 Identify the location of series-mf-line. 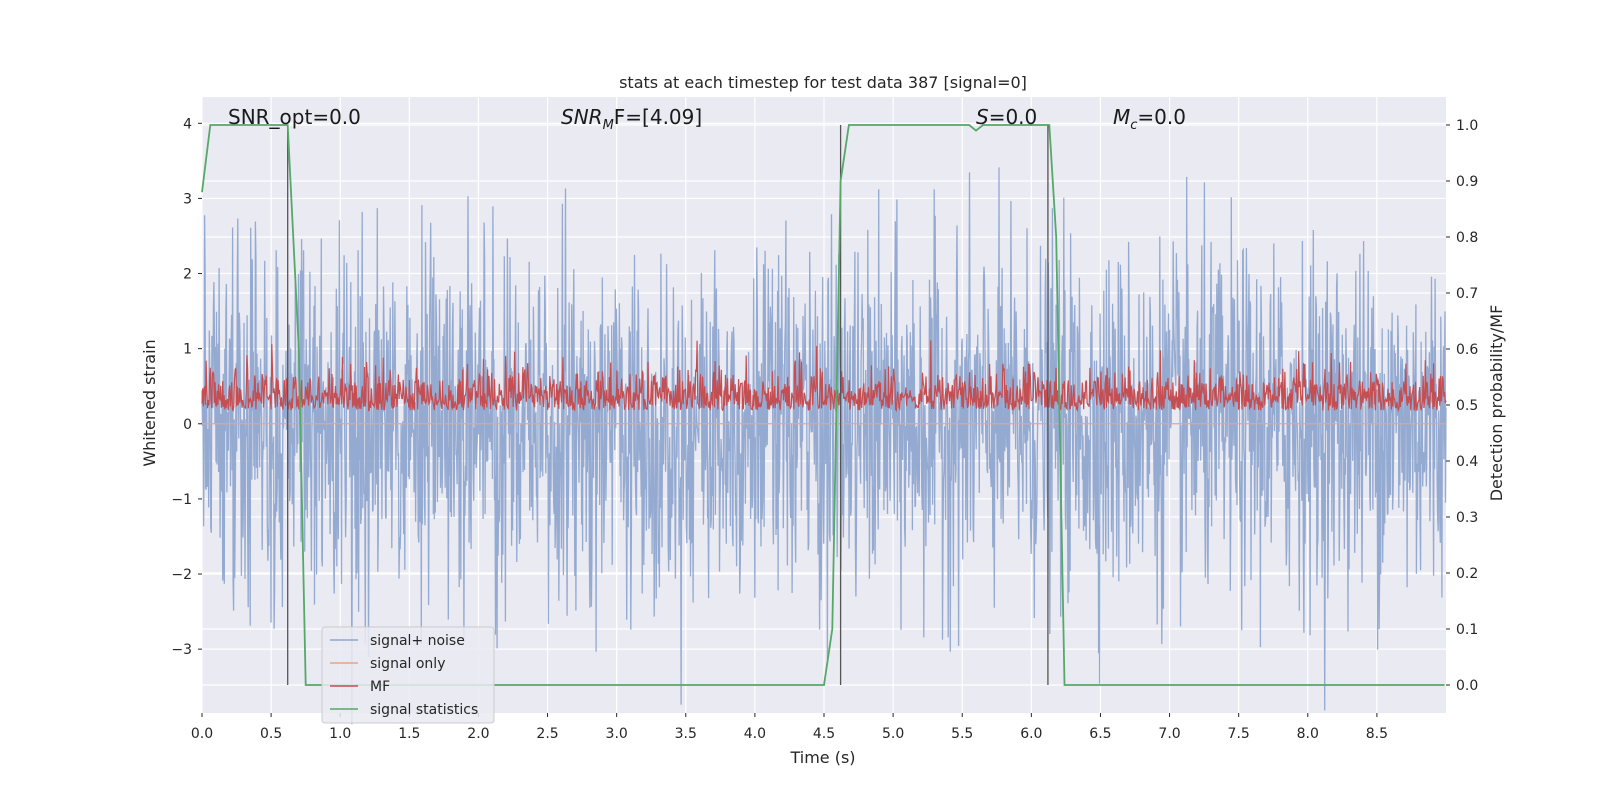
(824, 376).